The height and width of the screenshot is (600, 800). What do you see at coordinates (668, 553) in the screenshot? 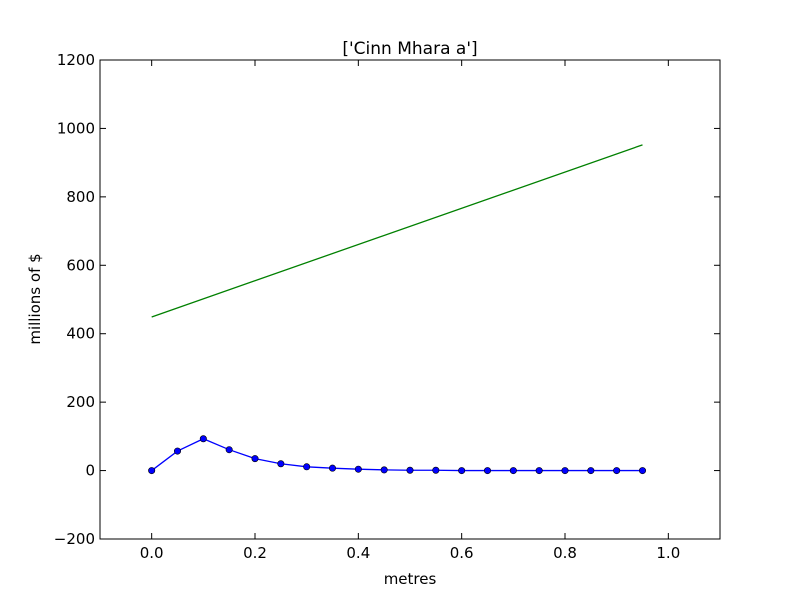
I see `x-tick-label: 1.0` at bounding box center [668, 553].